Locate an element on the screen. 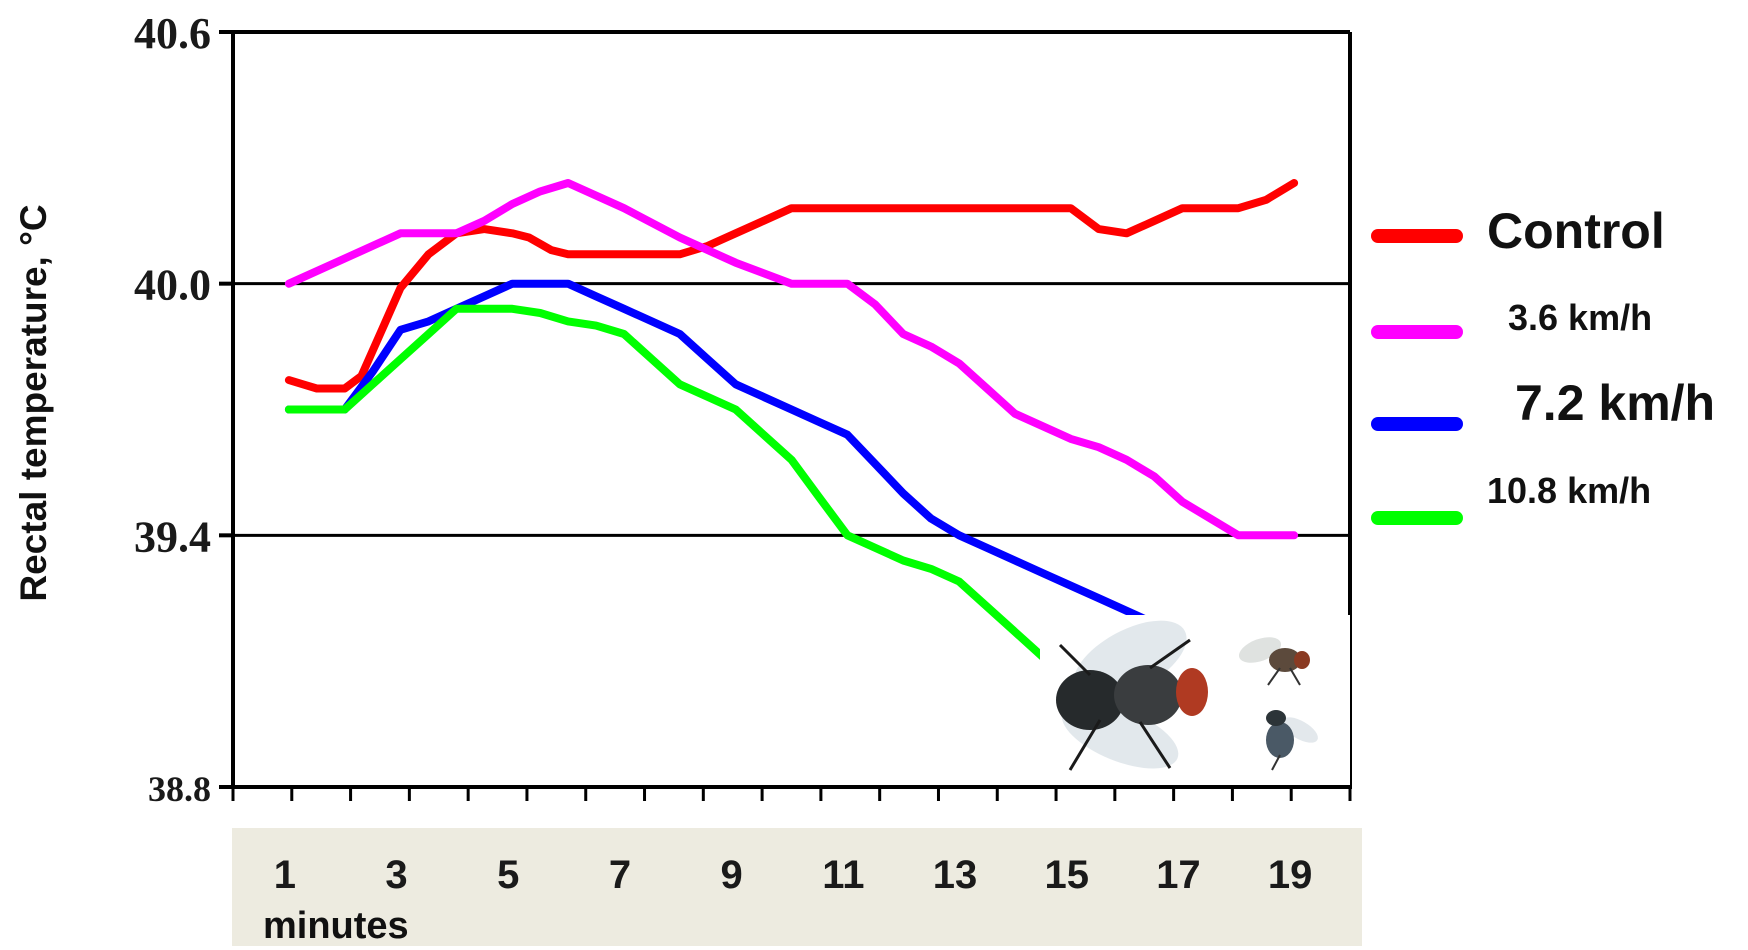  x-tick-label: 5 is located at coordinates (508, 875).